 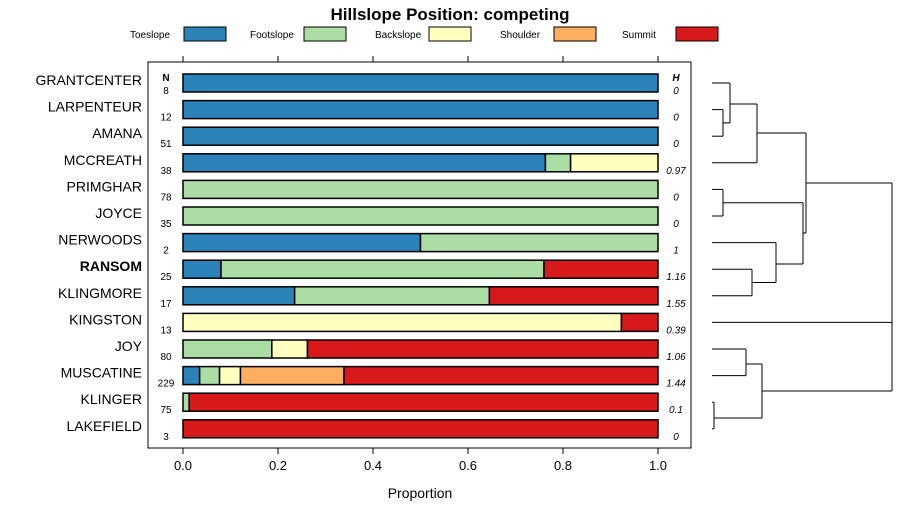 I want to click on bar-ransom-toeslope, so click(x=202, y=269).